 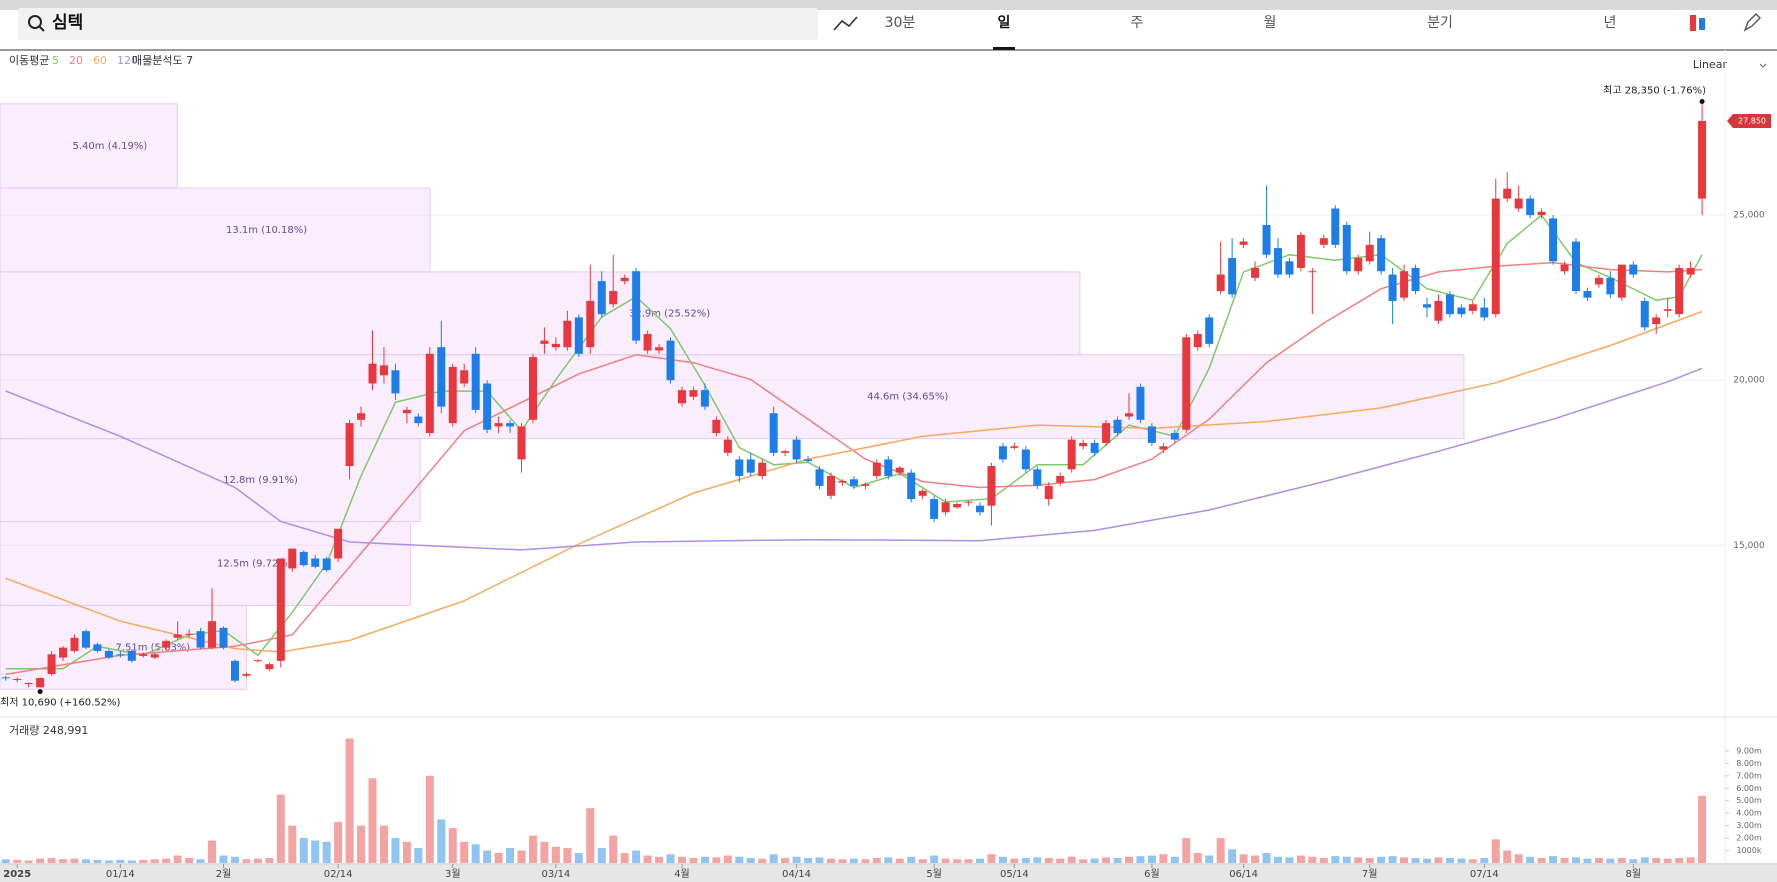 What do you see at coordinates (1752, 22) in the screenshot?
I see `edit-icon` at bounding box center [1752, 22].